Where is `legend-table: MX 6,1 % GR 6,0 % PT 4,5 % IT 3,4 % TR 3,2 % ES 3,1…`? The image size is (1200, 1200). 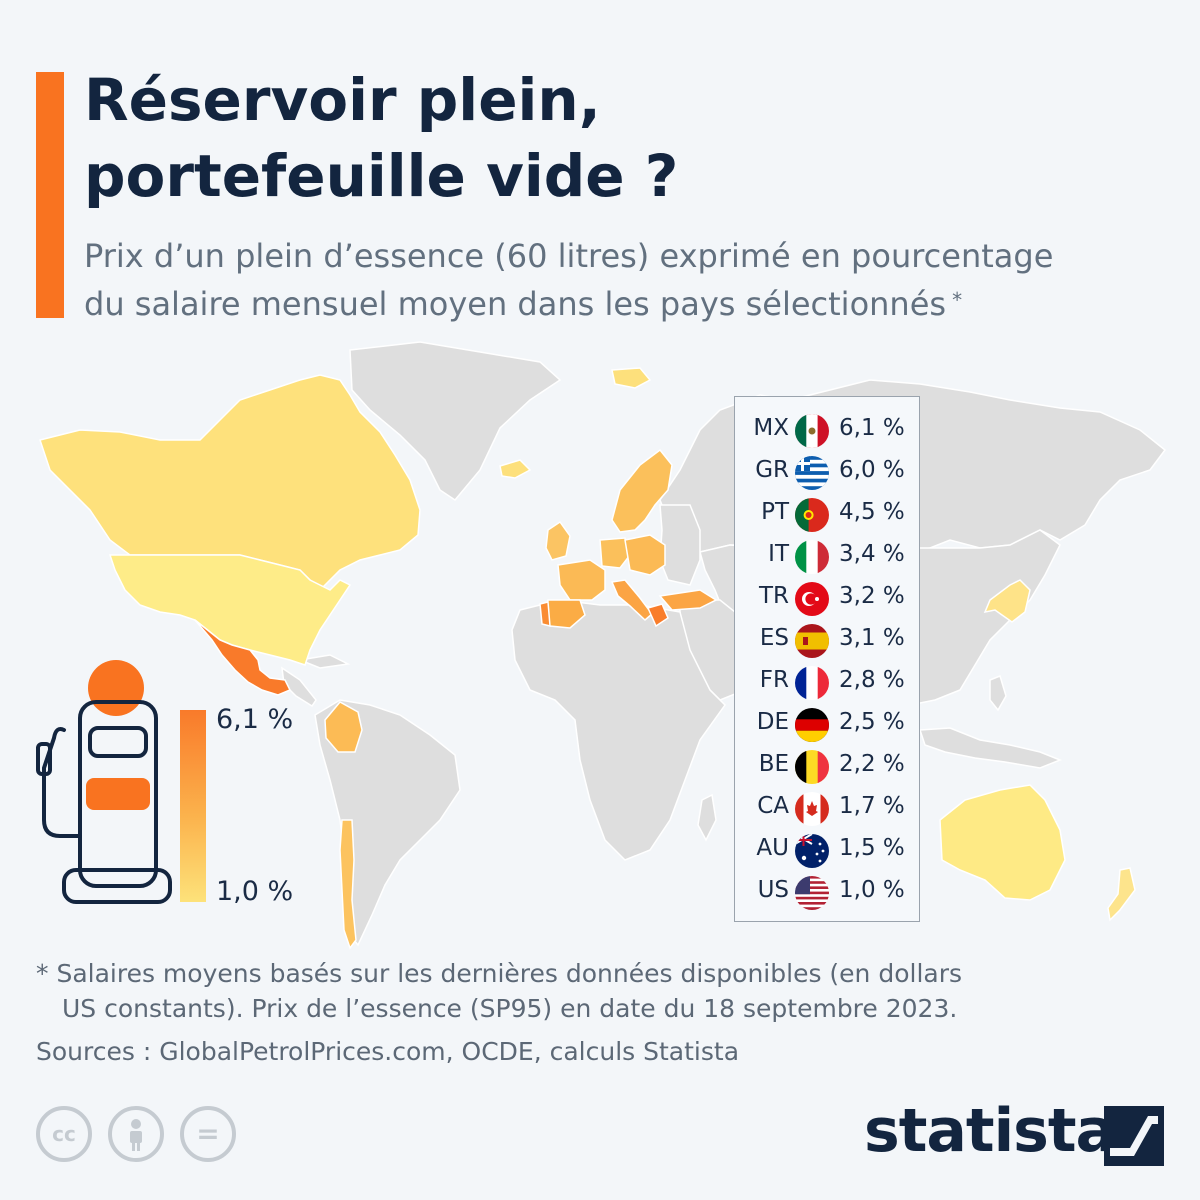 legend-table: MX 6,1 % GR 6,0 % PT 4,5 % IT 3,4 % TR 3,2 % ES 3,1… is located at coordinates (827, 659).